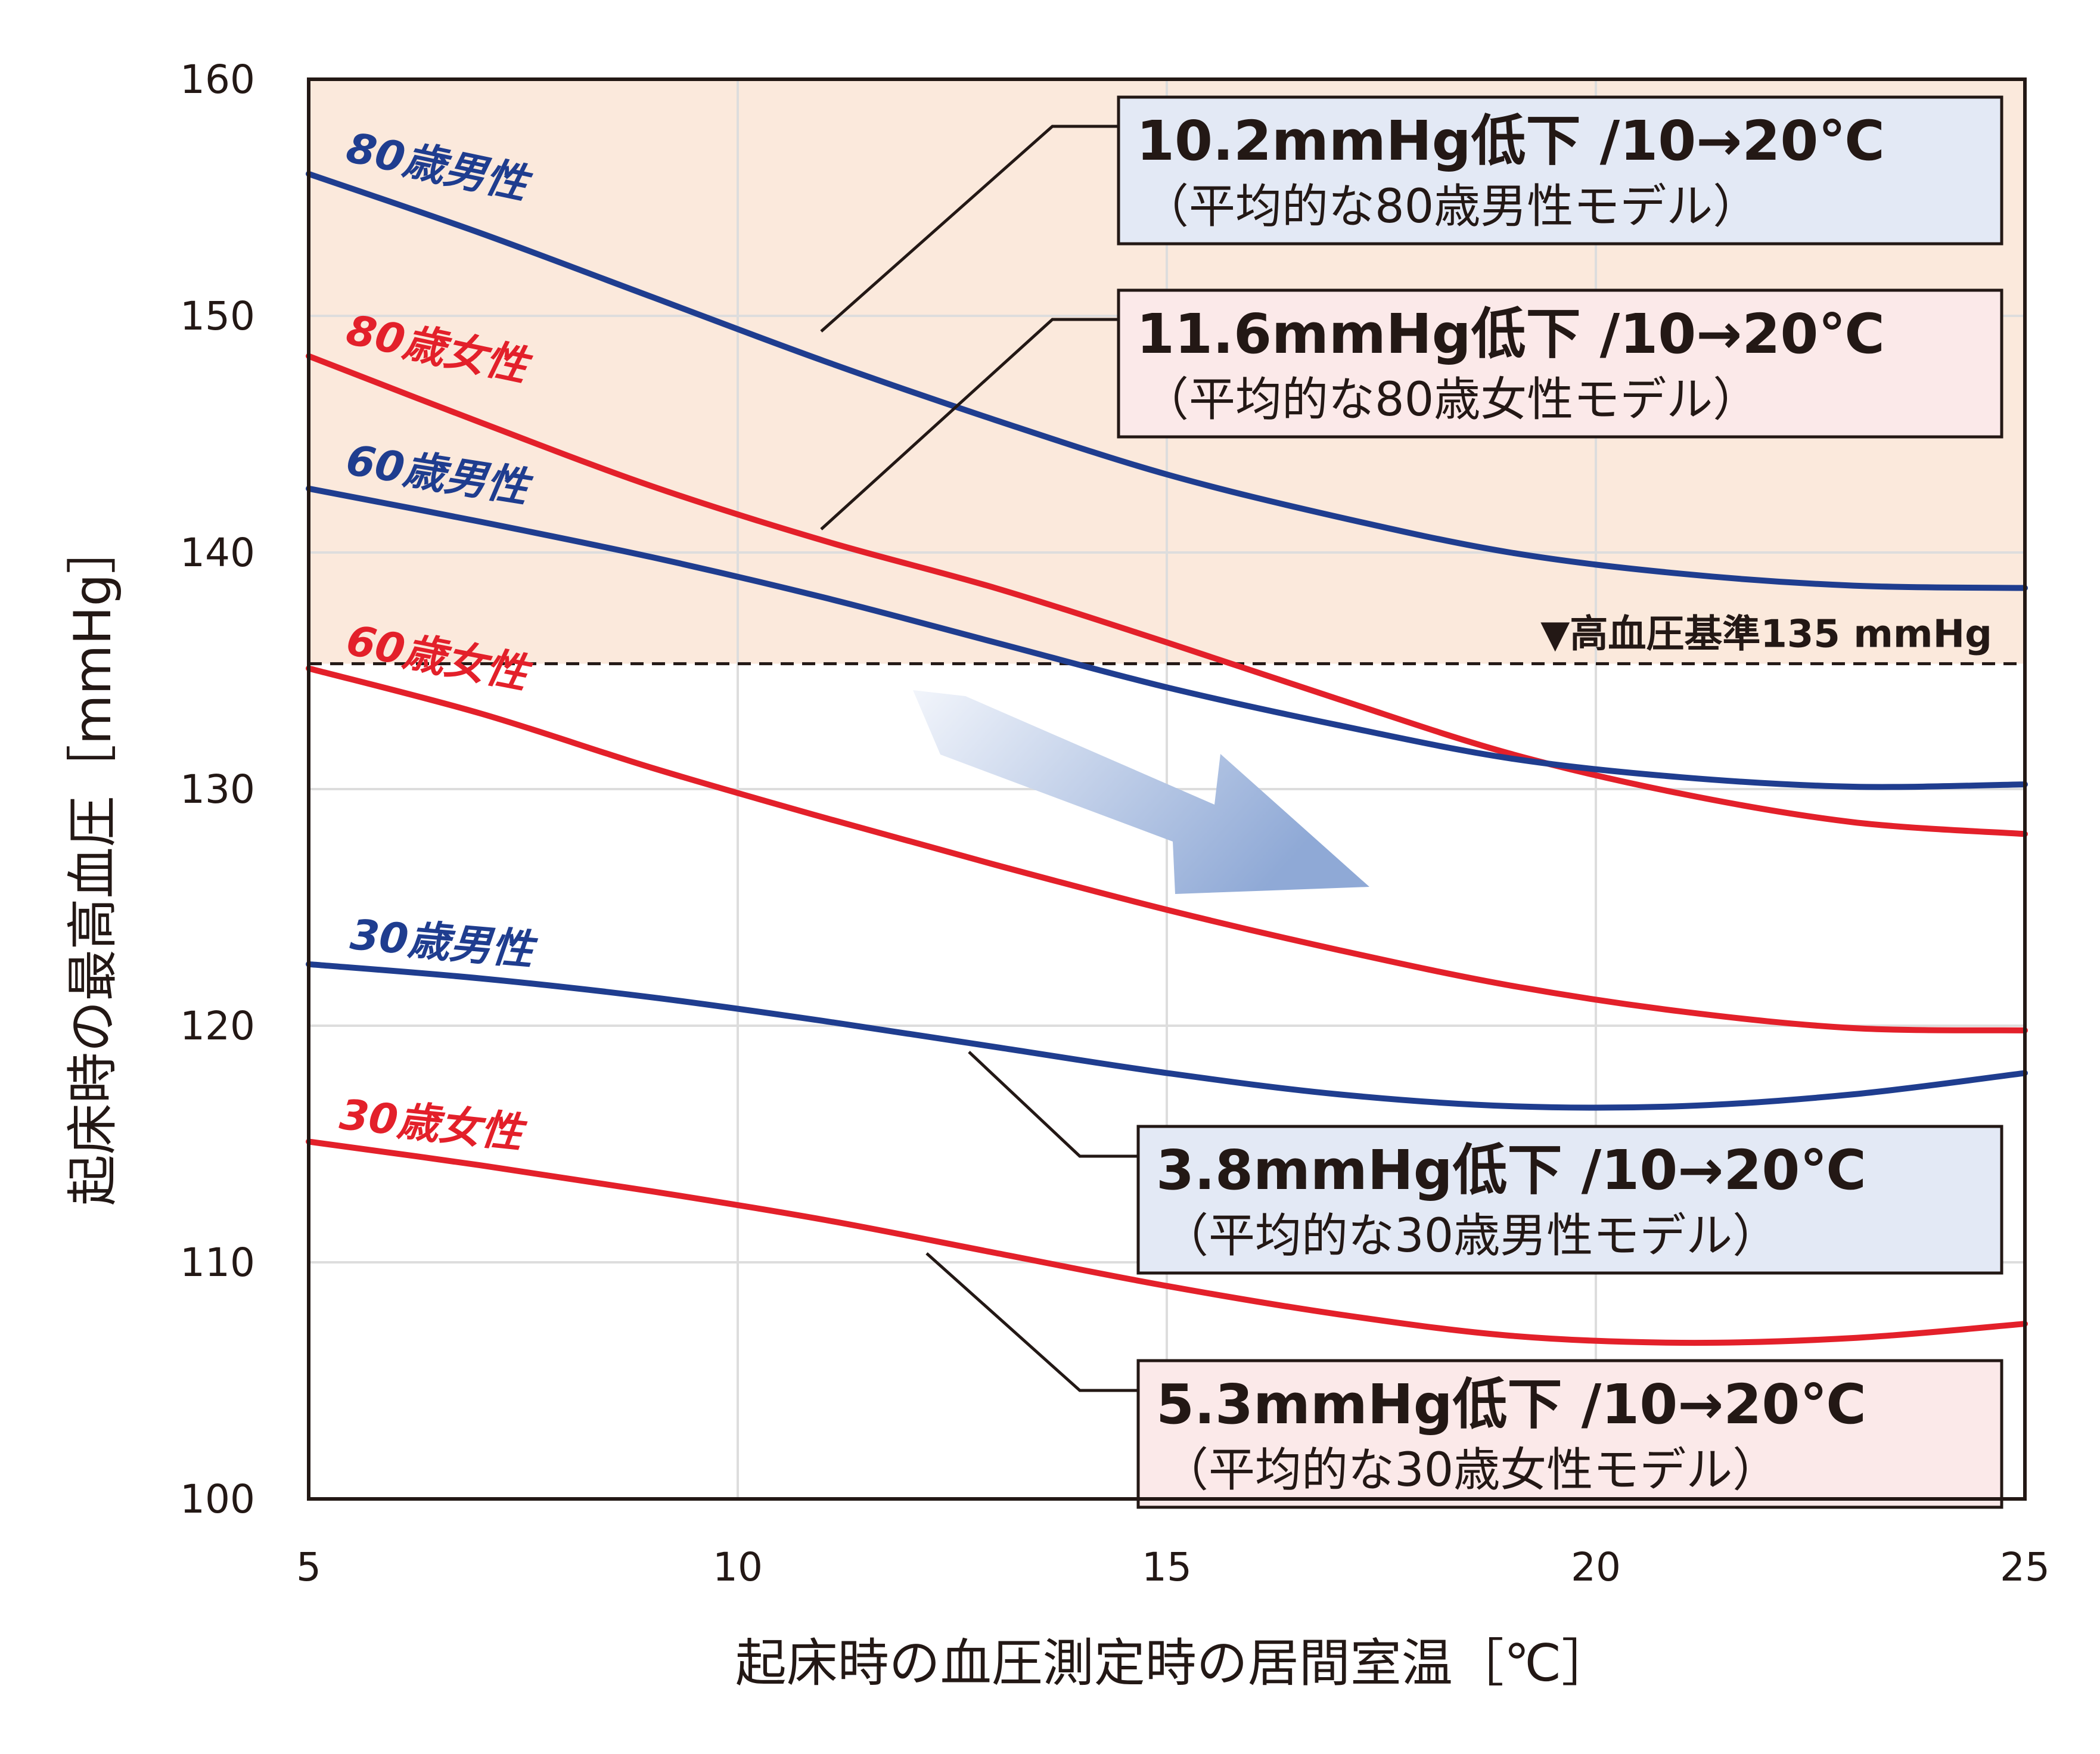 The height and width of the screenshot is (1754, 2100). What do you see at coordinates (1510, 334) in the screenshot?
I see `annotation-main-text: 11.6mmHg低下 /10→20℃` at bounding box center [1510, 334].